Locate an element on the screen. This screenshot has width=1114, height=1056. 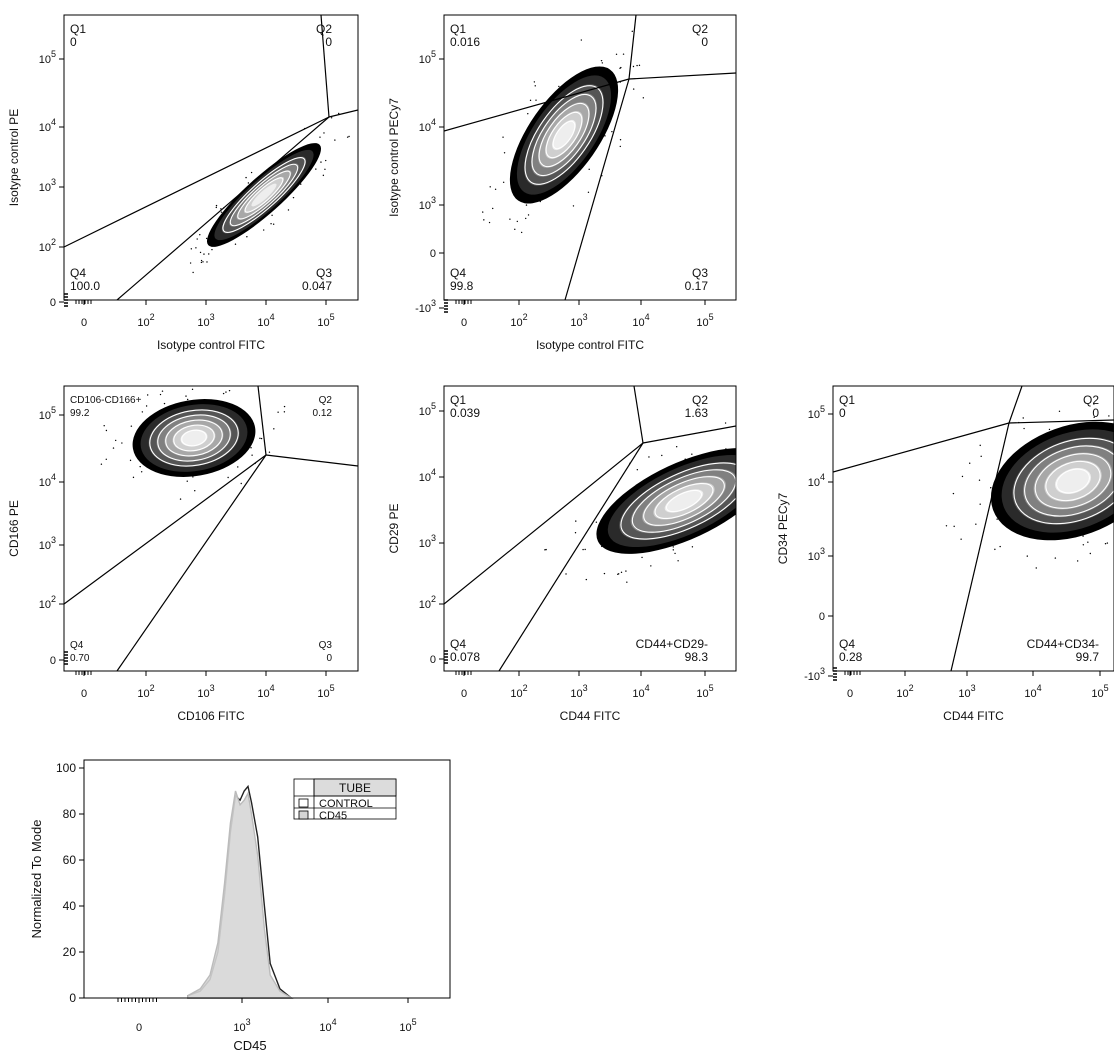
quadrant-label: CD44+CD34- is located at coordinates (1063, 644).